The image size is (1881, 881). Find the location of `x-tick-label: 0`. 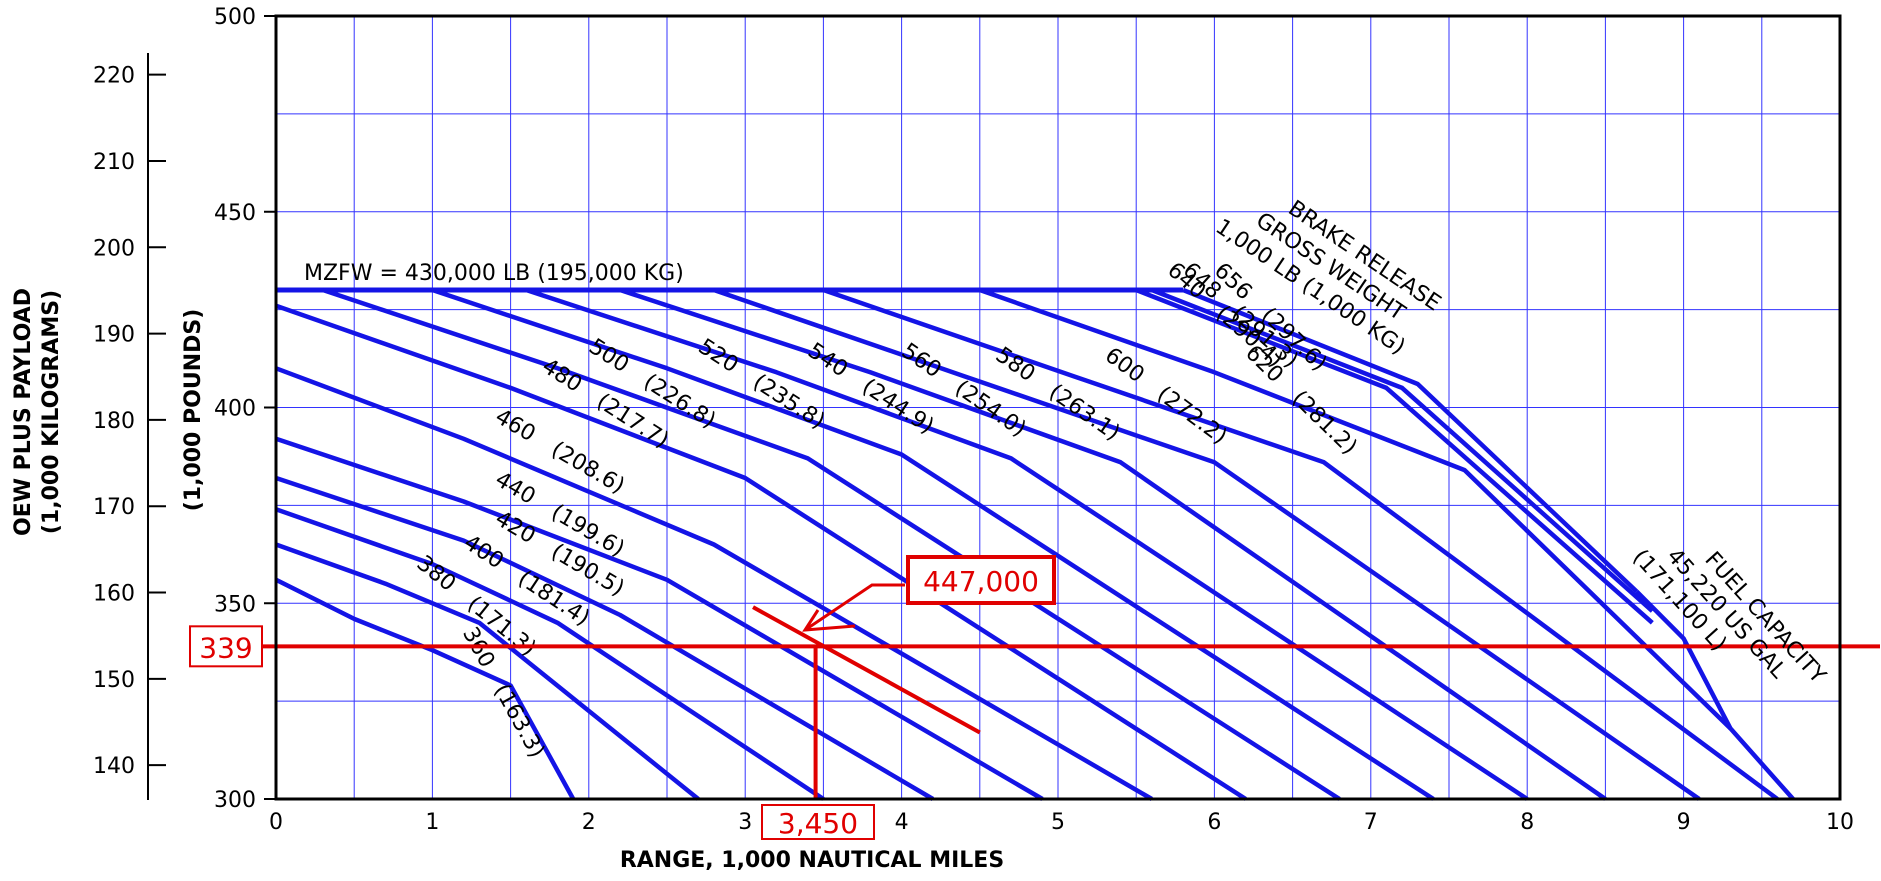

x-tick-label: 0 is located at coordinates (276, 822).